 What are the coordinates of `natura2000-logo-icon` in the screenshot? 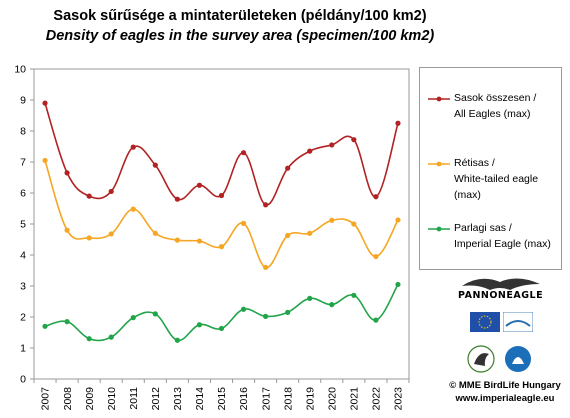 It's located at (518, 322).